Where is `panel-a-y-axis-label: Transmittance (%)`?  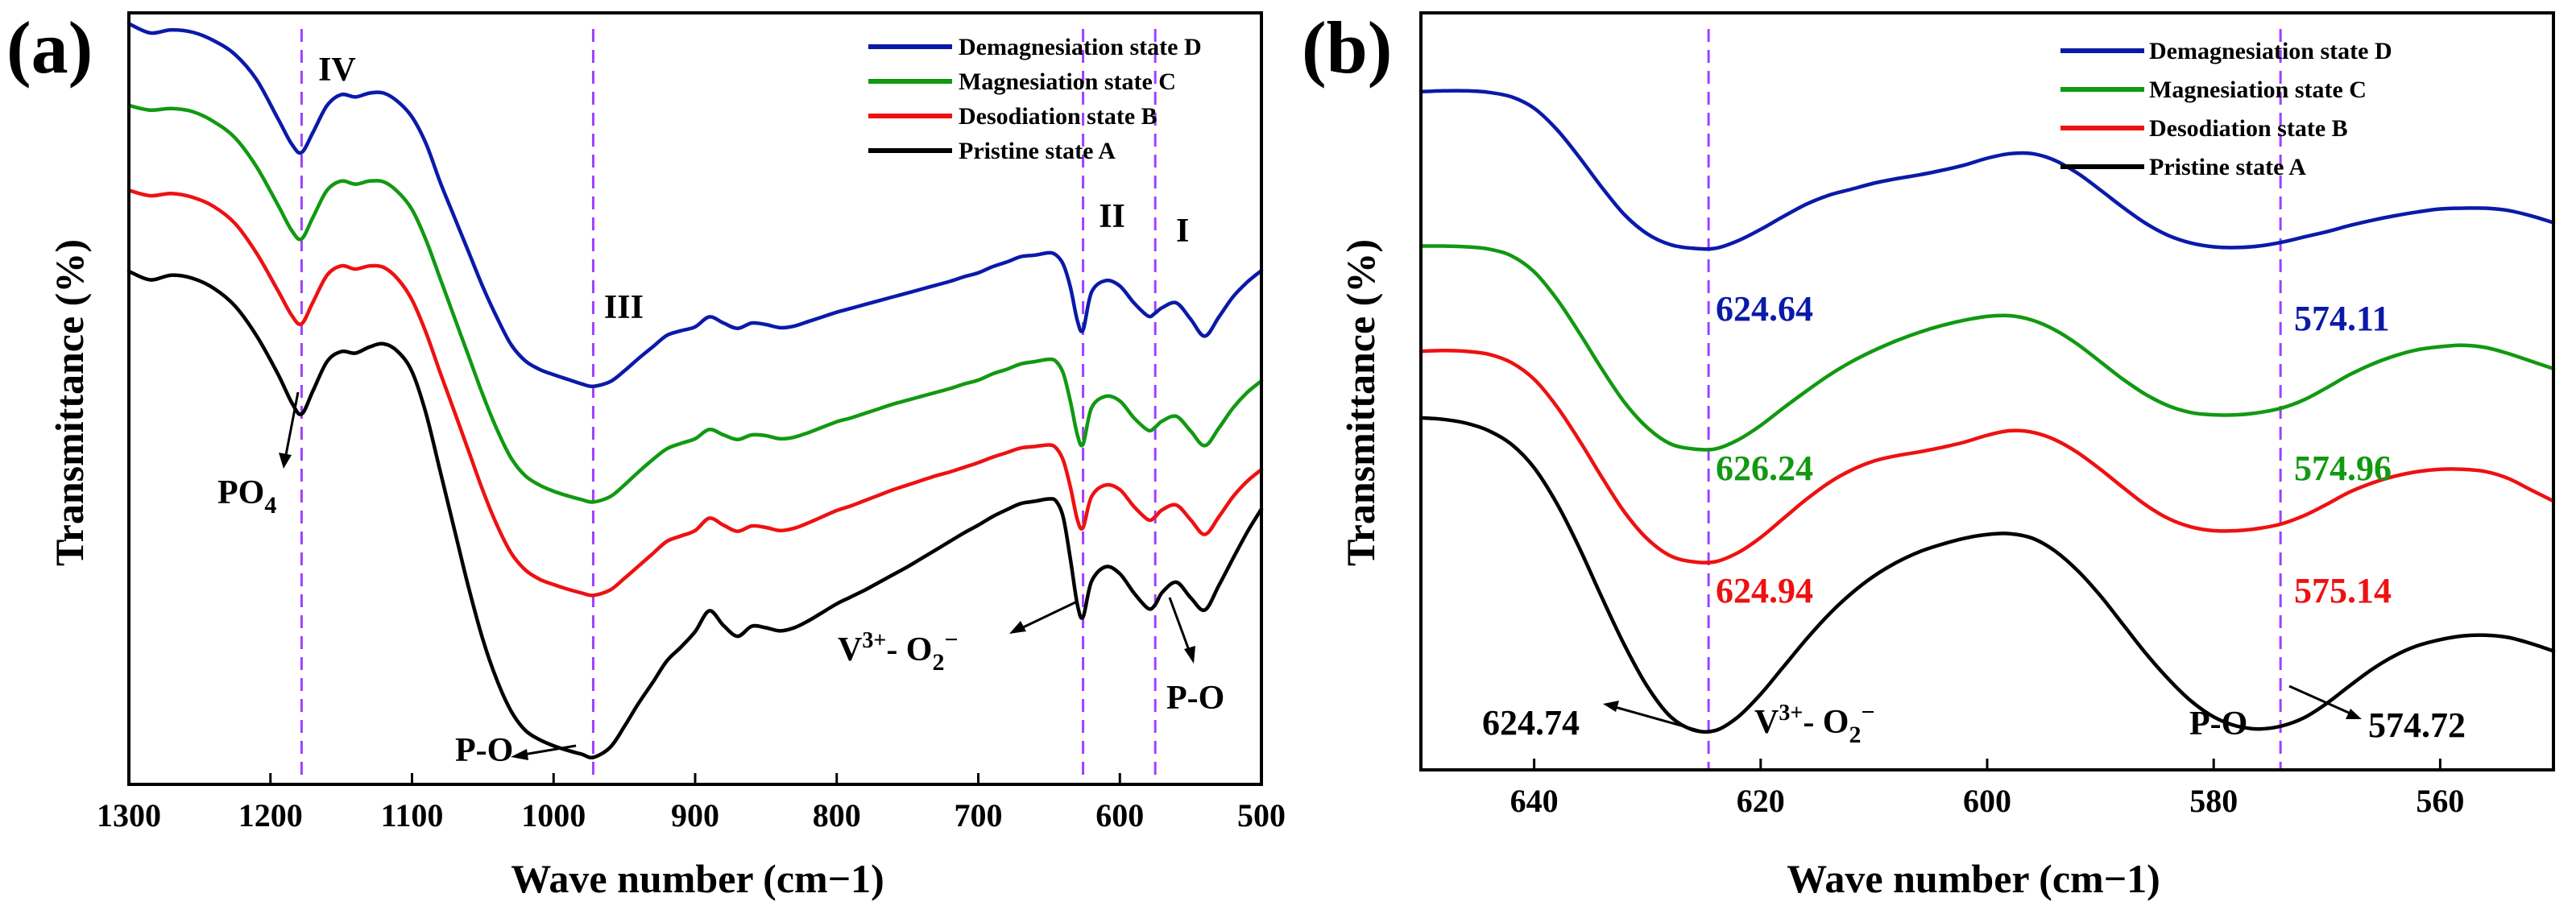 panel-a-y-axis-label: Transmittance (%) is located at coordinates (69, 402).